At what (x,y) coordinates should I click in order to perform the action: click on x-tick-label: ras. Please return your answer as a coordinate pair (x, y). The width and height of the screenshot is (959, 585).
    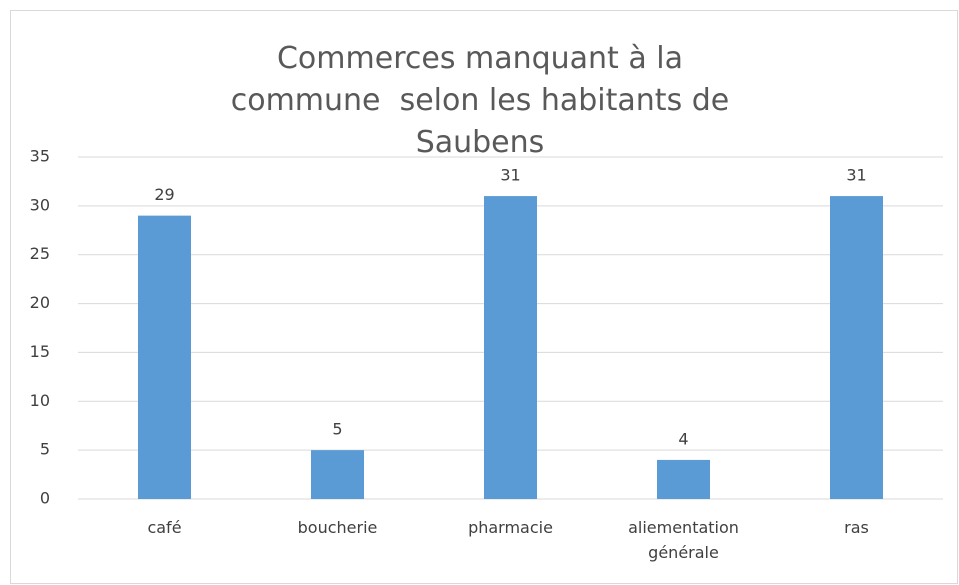
    Looking at the image, I should click on (856, 527).